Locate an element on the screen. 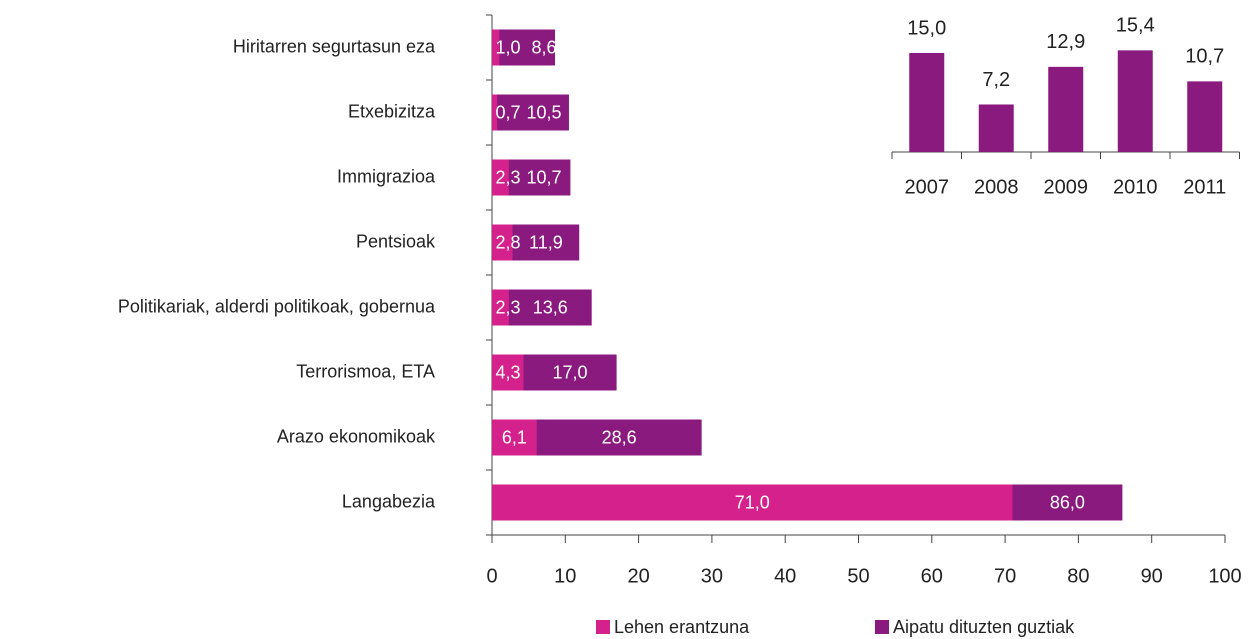 This screenshot has height=639, width=1250. category-label: Arazo ekonomikoak is located at coordinates (356, 436).